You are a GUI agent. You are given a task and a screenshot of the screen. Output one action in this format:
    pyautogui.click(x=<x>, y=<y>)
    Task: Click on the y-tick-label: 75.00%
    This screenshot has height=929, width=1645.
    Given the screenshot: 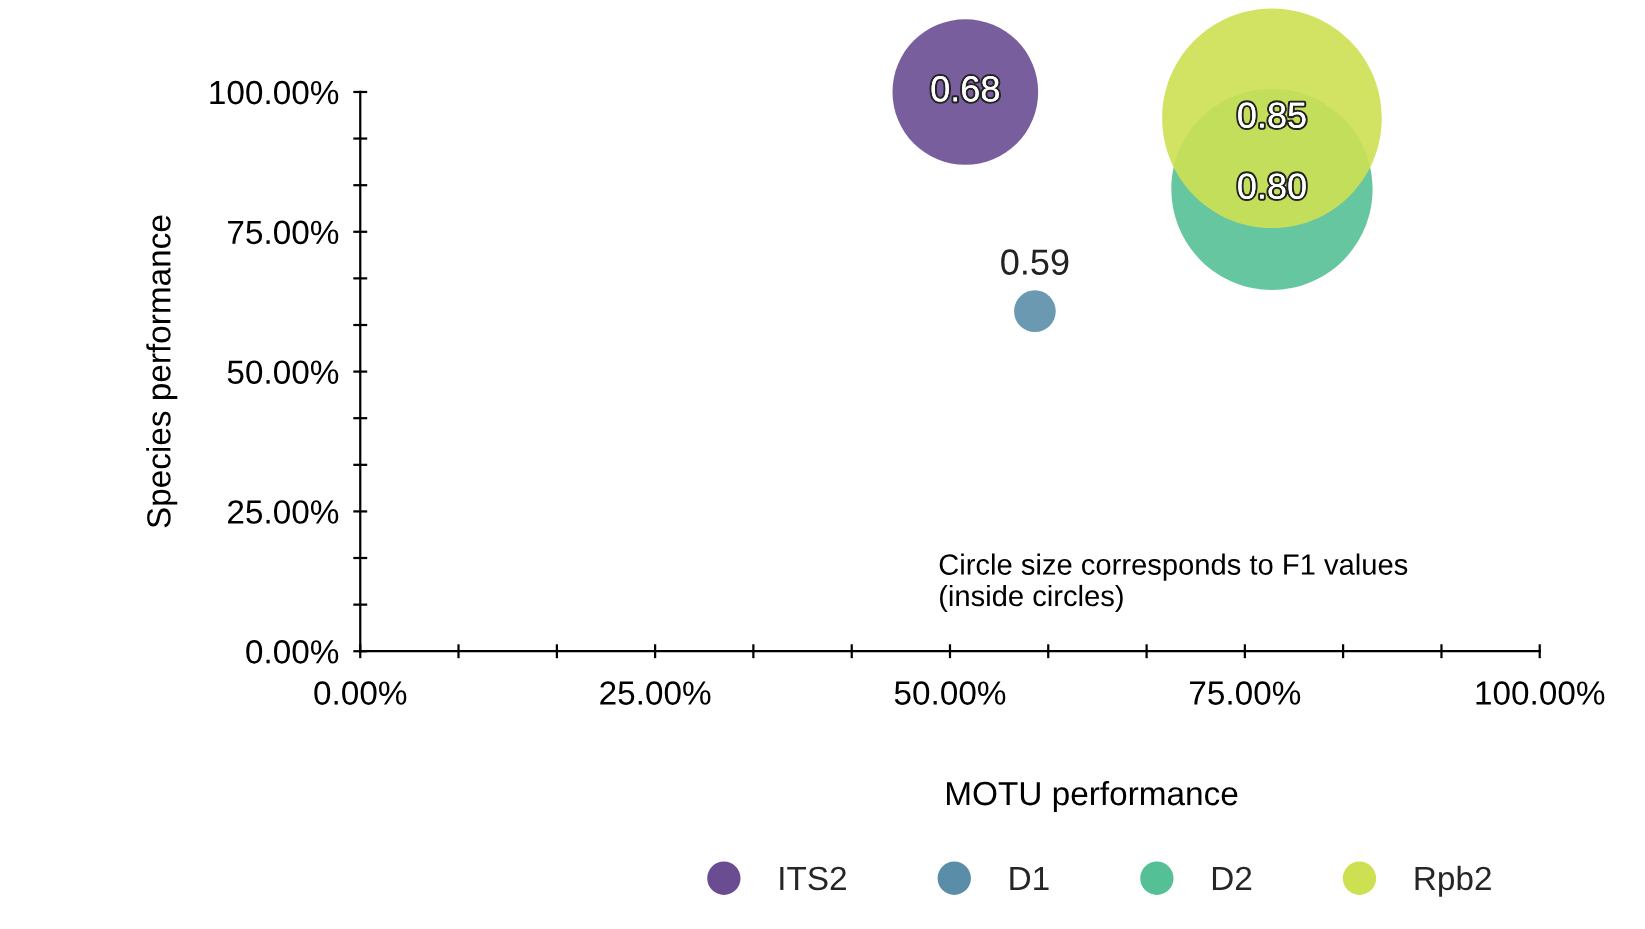 What is the action you would take?
    pyautogui.click(x=283, y=232)
    